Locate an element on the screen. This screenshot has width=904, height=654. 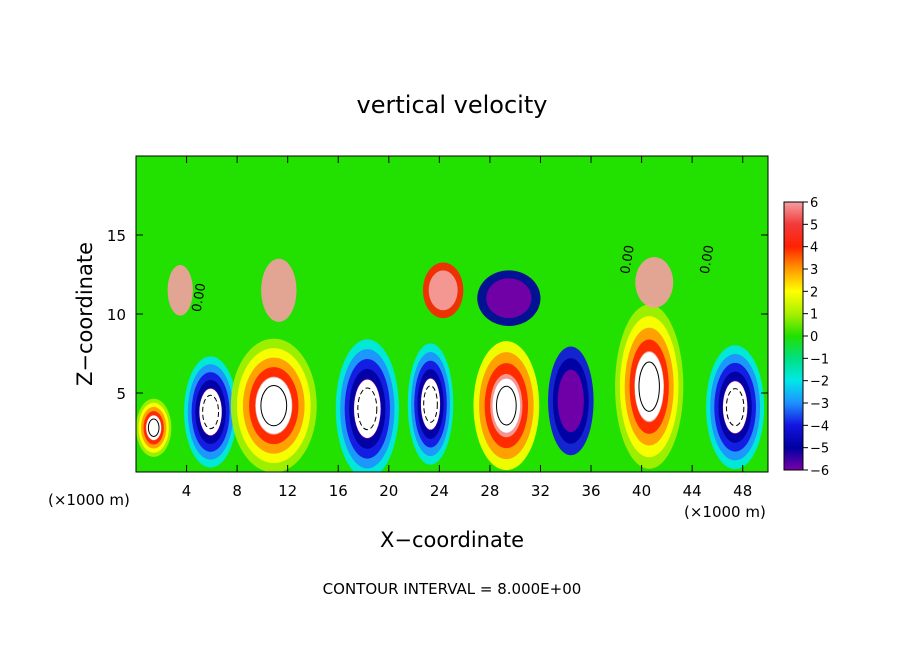
x-tick-label: 8 is located at coordinates (237, 491).